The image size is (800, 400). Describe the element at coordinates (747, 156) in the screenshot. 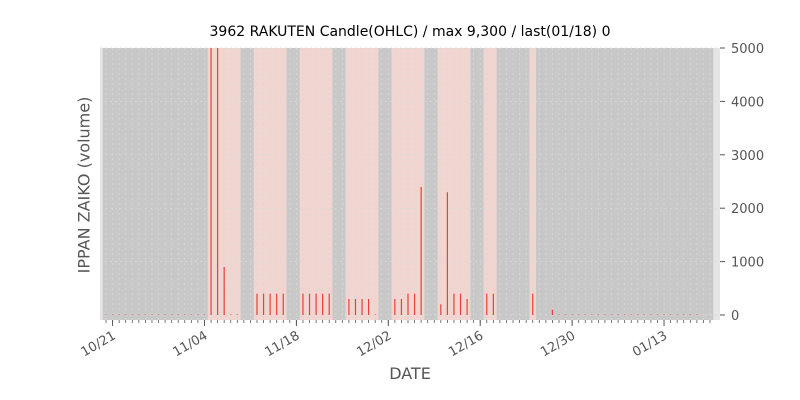

I see `y-tick-label: 3000` at that location.